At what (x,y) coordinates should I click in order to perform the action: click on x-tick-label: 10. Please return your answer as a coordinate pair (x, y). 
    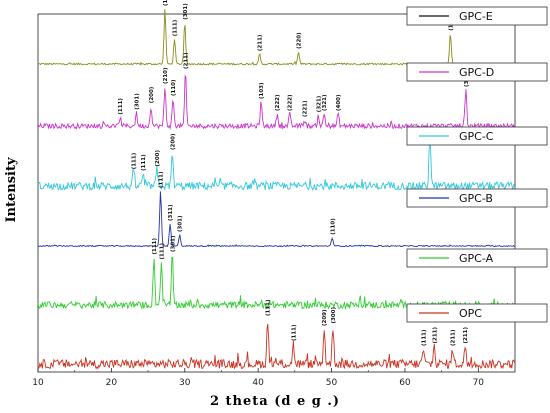
    Looking at the image, I should click on (38, 383).